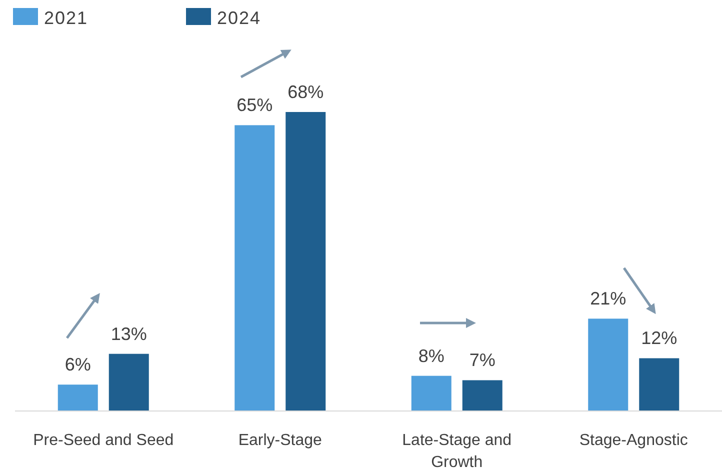 The width and height of the screenshot is (722, 475). Describe the element at coordinates (457, 451) in the screenshot. I see `x-tick-label: Late-Stage and Growth` at that location.